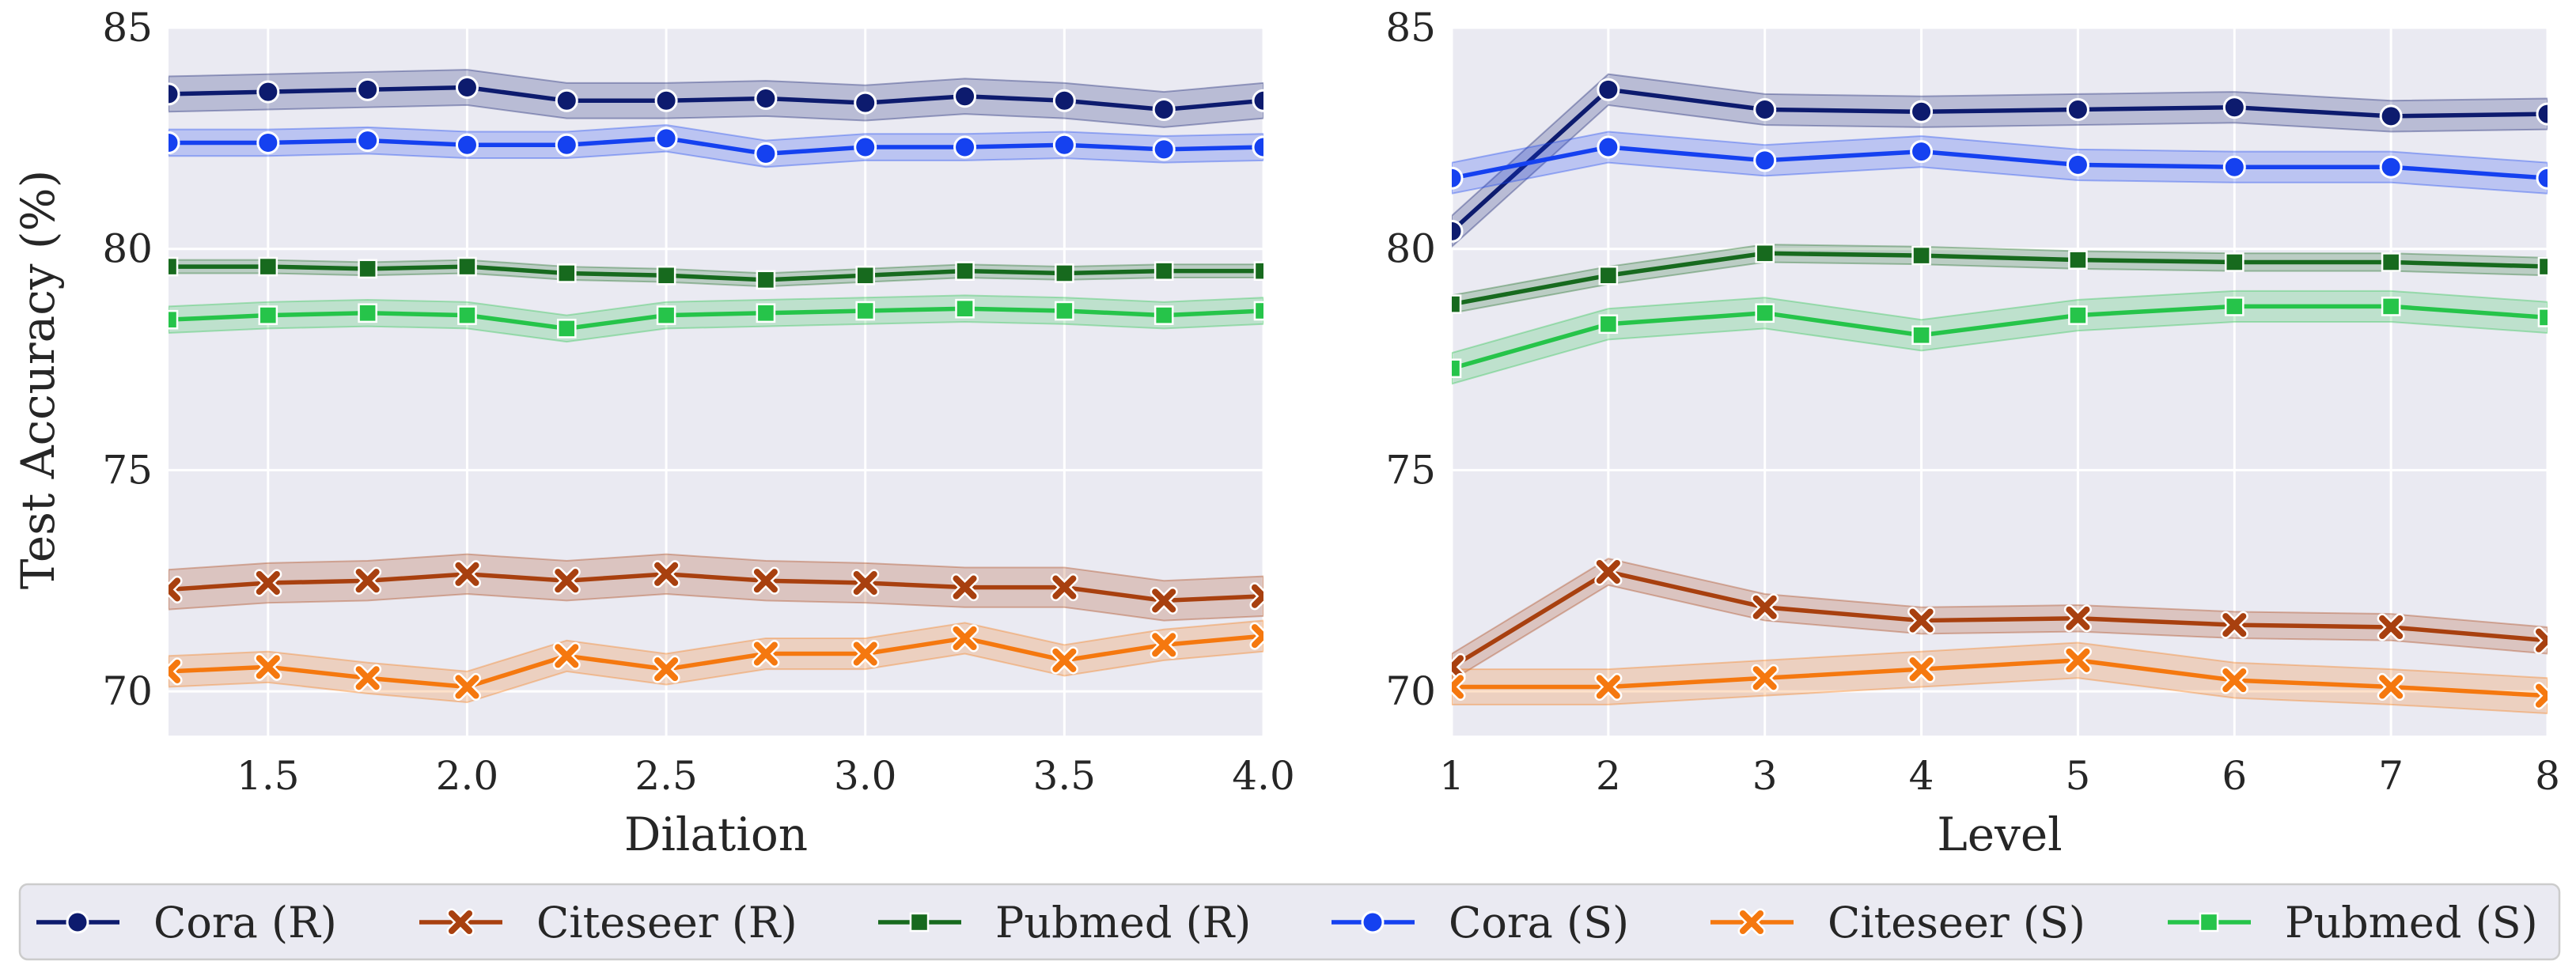 This screenshot has width=2576, height=976. Describe the element at coordinates (1410, 691) in the screenshot. I see `y-tick-label: 70` at that location.